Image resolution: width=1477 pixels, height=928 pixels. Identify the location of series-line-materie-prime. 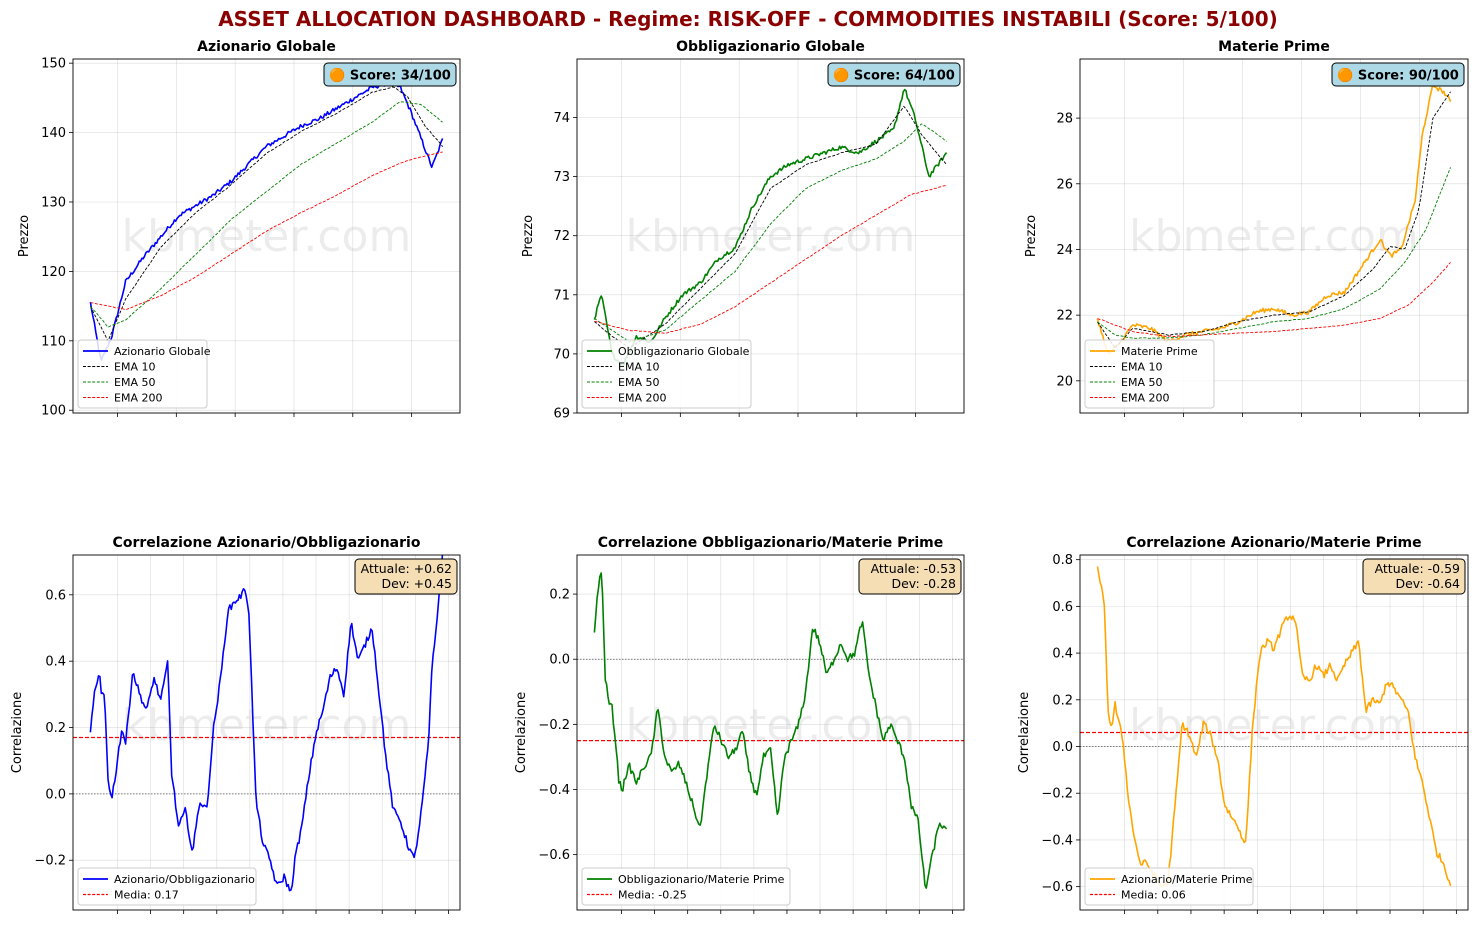
(1274, 218).